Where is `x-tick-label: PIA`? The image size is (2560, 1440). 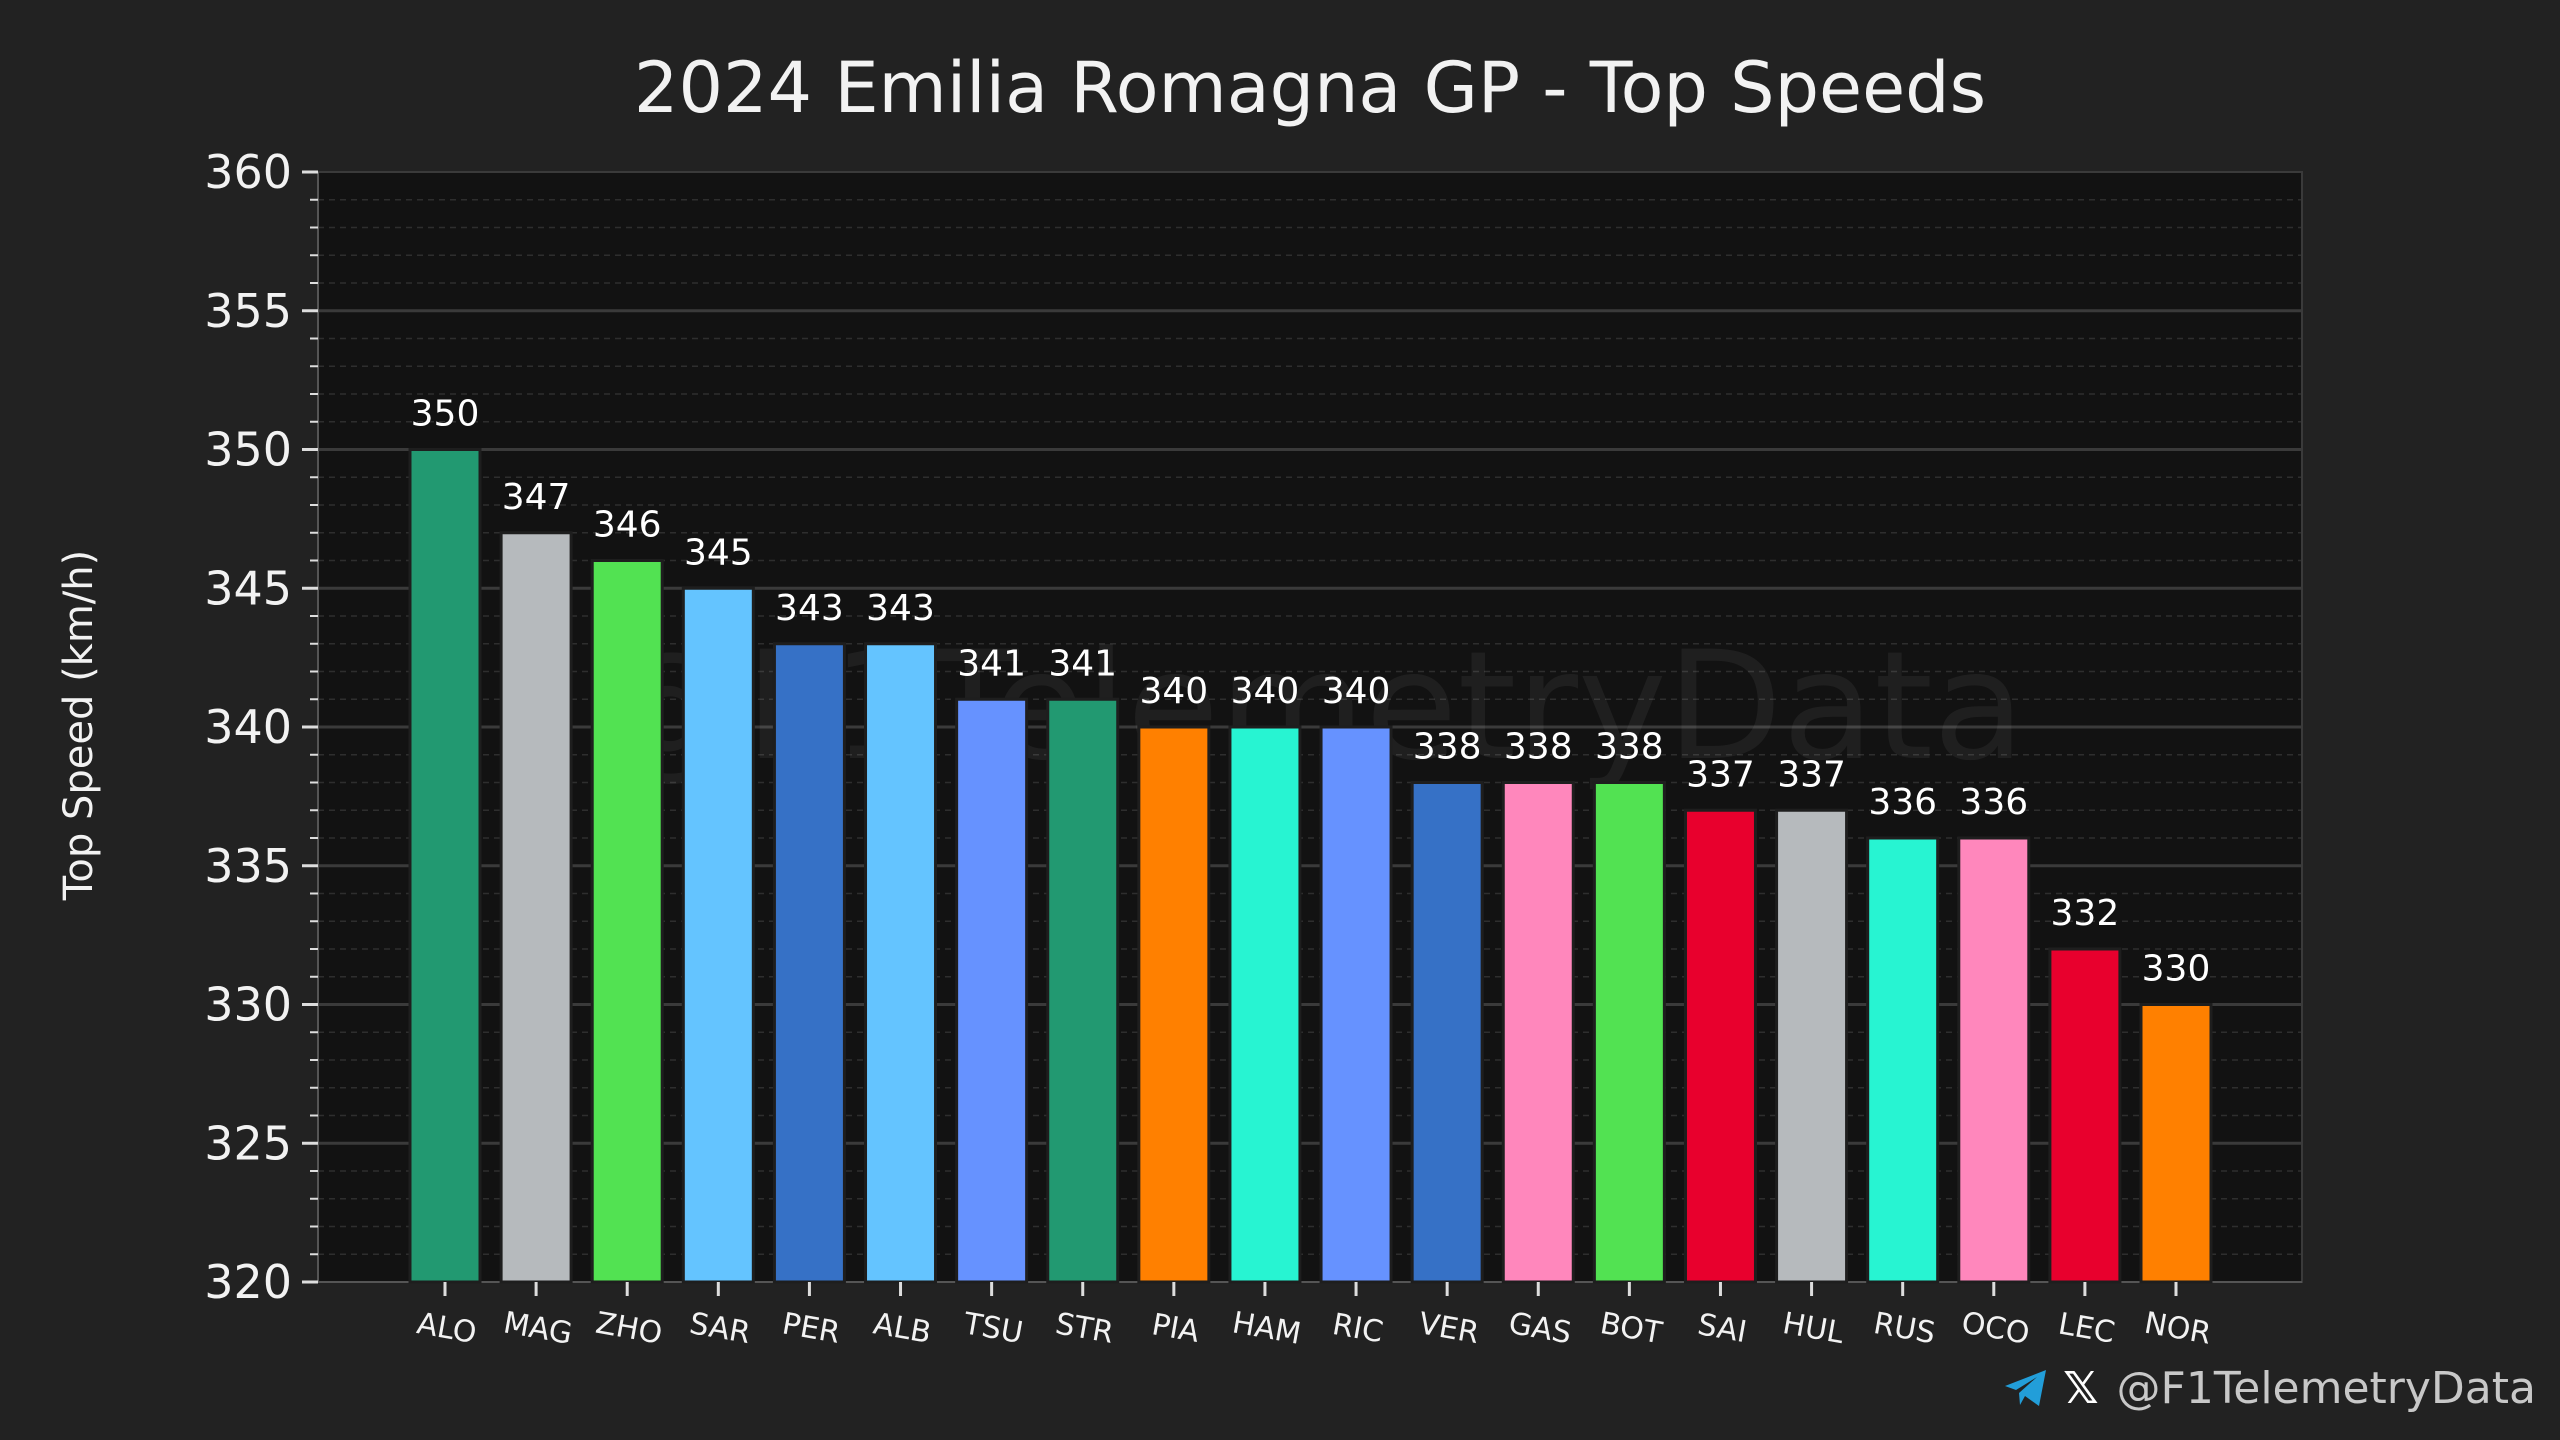
x-tick-label: PIA is located at coordinates (1175, 1328).